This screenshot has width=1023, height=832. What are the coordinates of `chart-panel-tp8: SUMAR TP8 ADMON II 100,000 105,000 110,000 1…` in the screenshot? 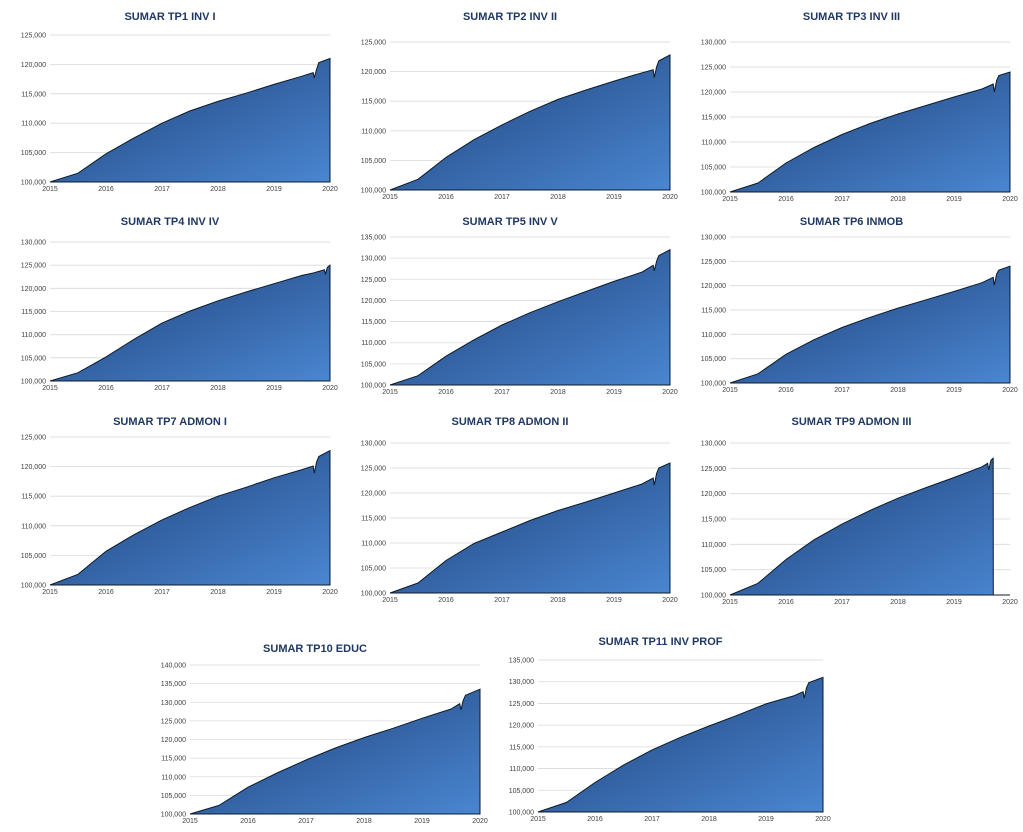 It's located at (510, 507).